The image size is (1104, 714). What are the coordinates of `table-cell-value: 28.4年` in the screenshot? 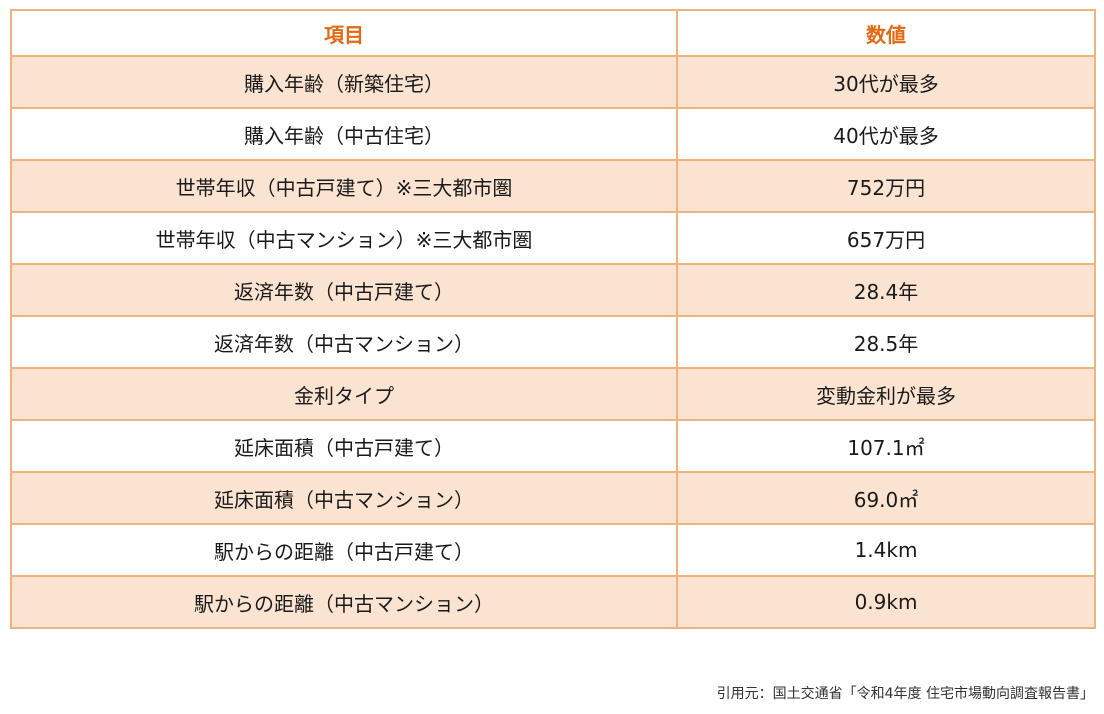 It's located at (886, 290).